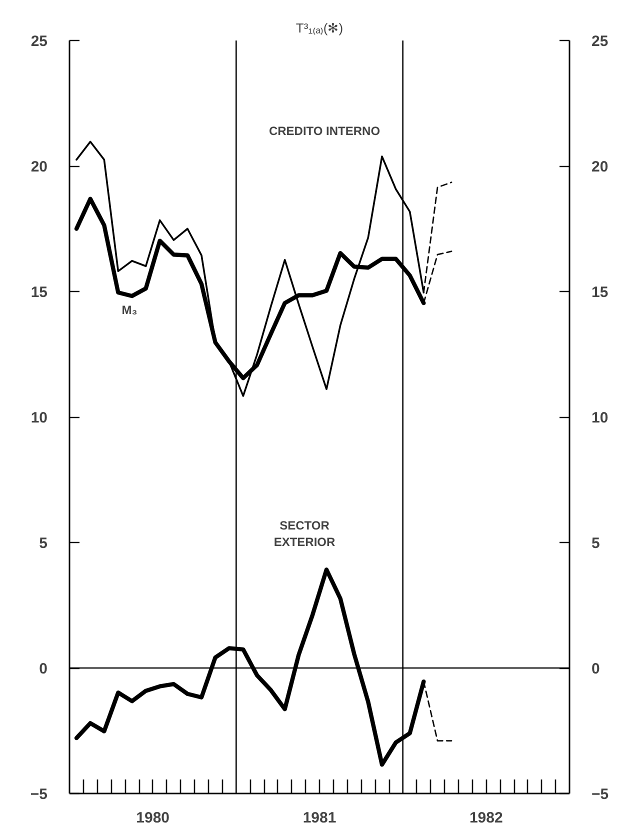  Describe the element at coordinates (153, 818) in the screenshot. I see `x-tick-label: 1980` at that location.